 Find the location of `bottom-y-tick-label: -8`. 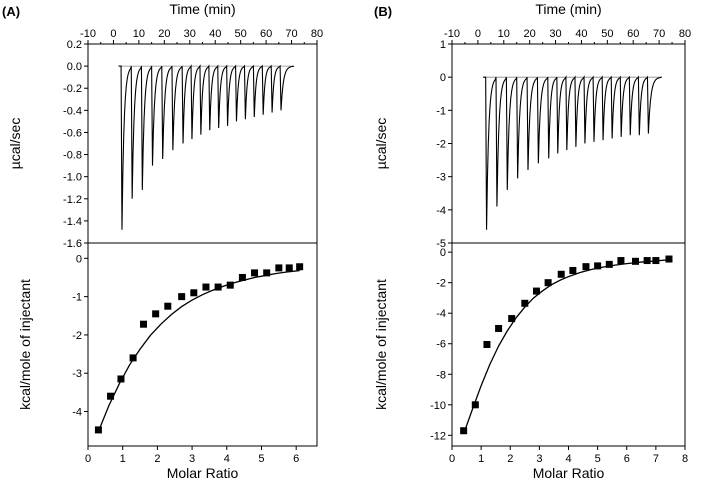

bottom-y-tick-label: -8 is located at coordinates (441, 375).